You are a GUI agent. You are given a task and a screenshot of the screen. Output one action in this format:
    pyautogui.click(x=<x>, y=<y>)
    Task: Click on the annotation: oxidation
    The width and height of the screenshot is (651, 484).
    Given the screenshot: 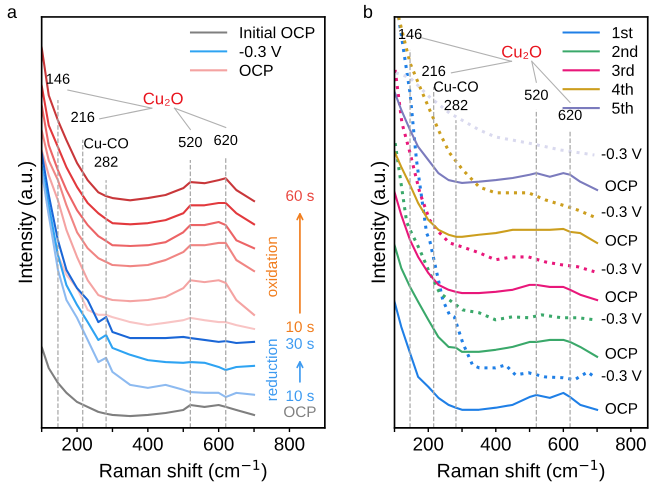 What is the action you would take?
    pyautogui.click(x=272, y=267)
    